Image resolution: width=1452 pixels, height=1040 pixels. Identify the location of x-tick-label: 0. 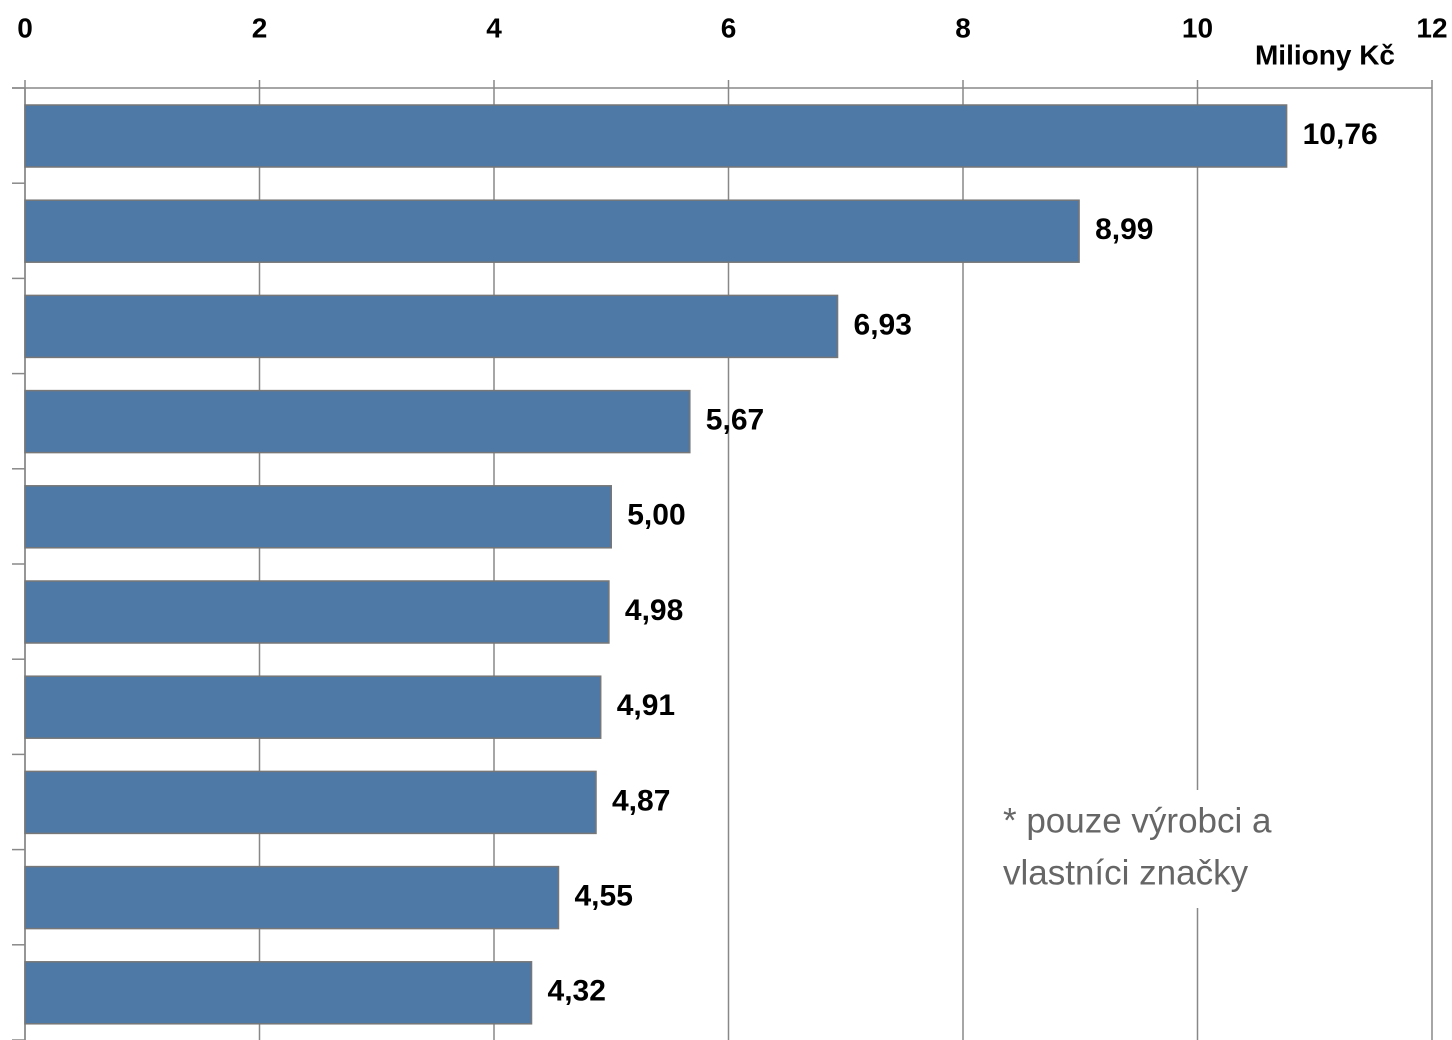
(25, 27).